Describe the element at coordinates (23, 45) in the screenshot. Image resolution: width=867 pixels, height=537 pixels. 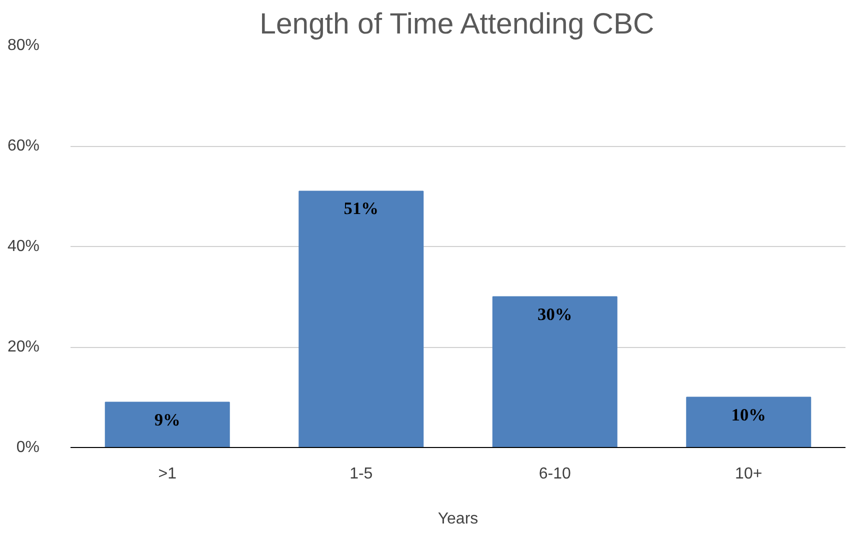
I see `y-tick-label: 80%` at that location.